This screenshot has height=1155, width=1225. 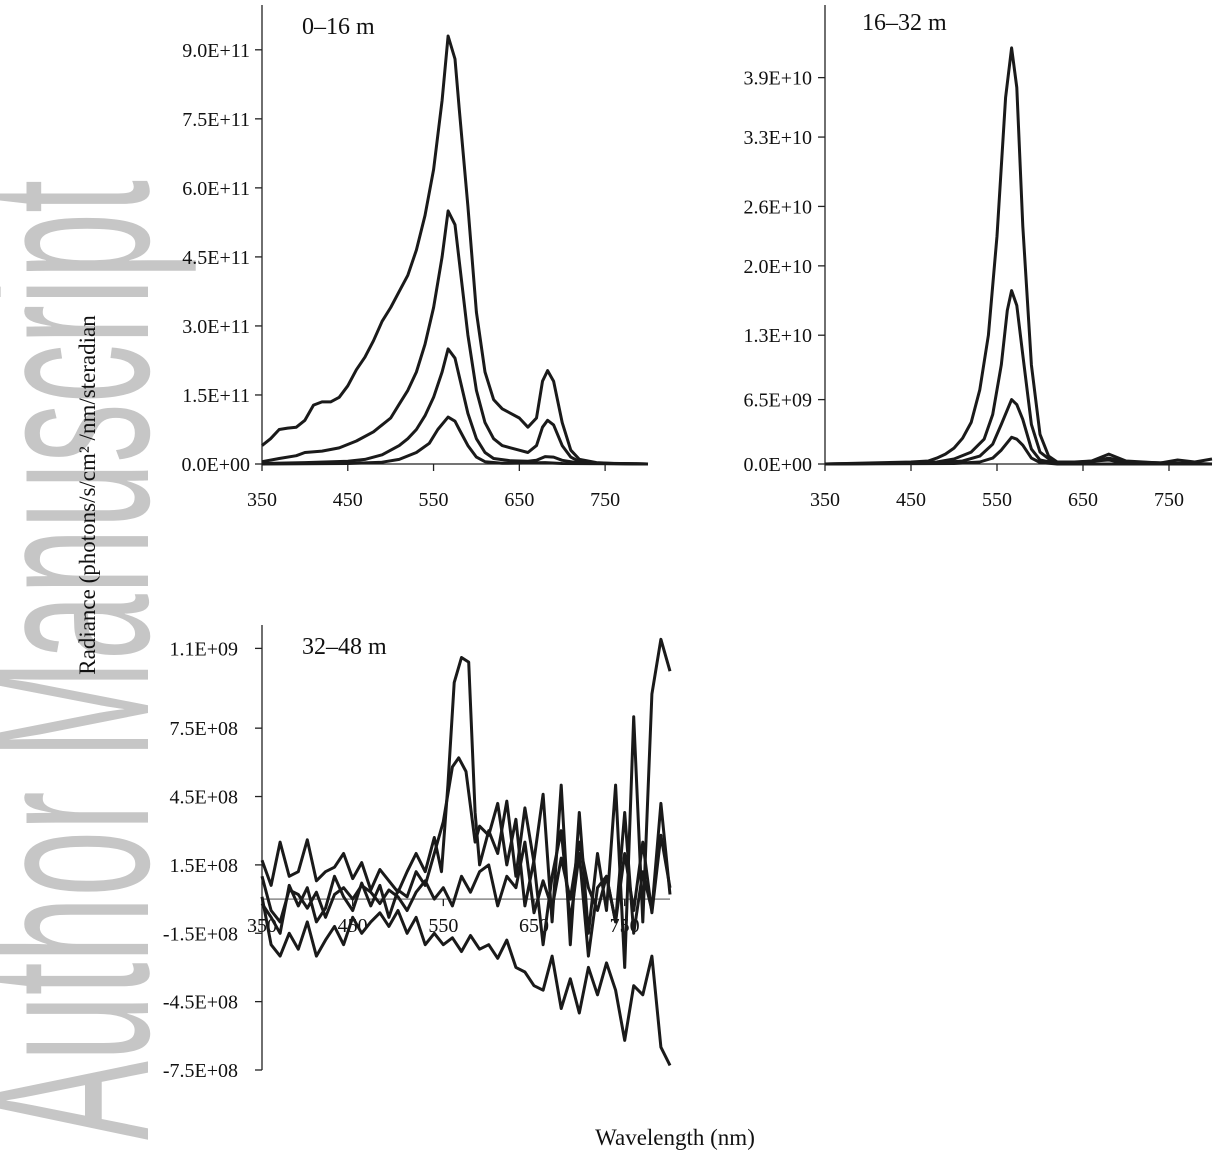 I want to click on y-axis-title: Radiance (photons/s/cm² /nm/steradian, so click(x=87, y=495).